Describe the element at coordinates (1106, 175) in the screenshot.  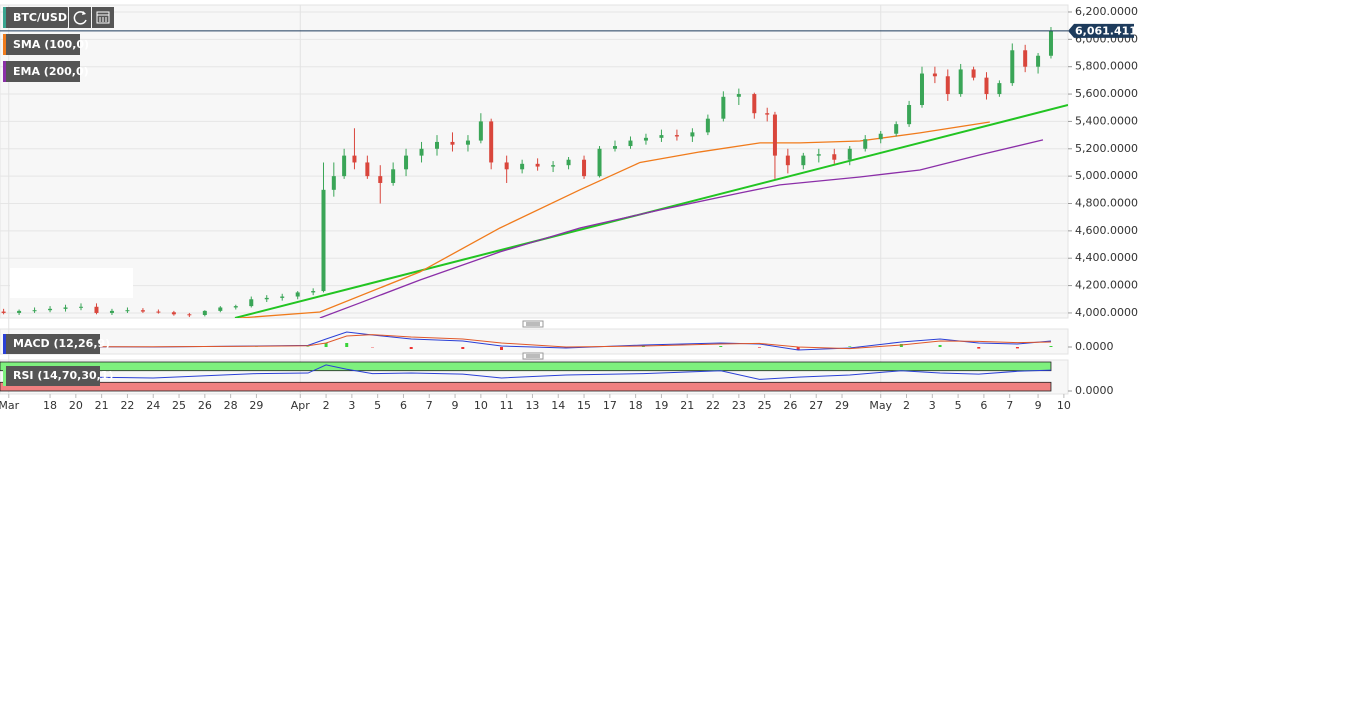
I see `y-tick-label: 5,000.0000` at that location.